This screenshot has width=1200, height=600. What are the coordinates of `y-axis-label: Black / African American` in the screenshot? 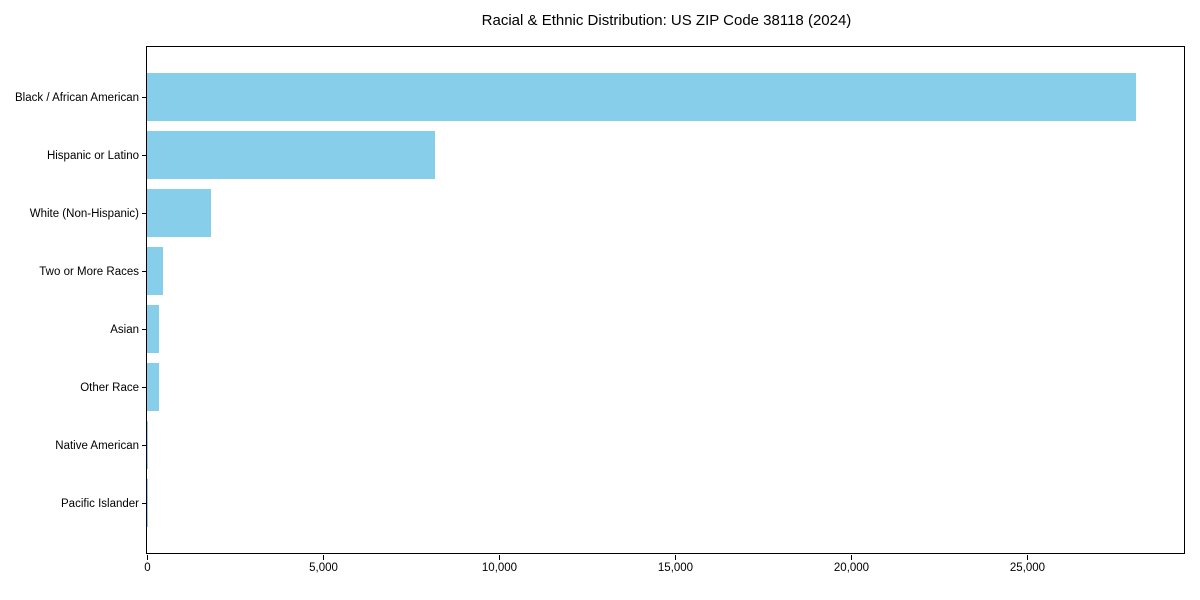 It's located at (77, 97).